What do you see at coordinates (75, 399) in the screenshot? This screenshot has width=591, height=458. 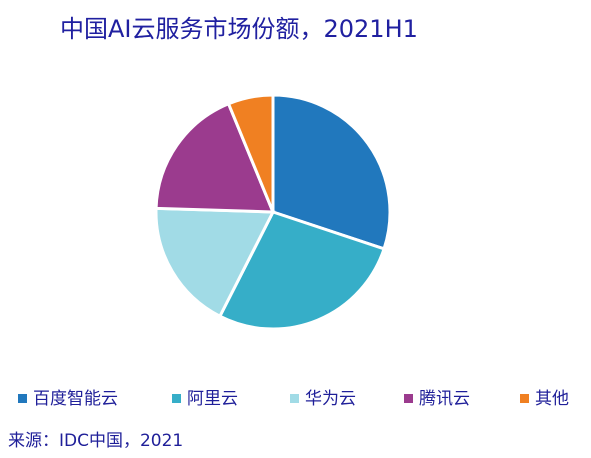 I see `legend-label: 百度智能云` at bounding box center [75, 399].